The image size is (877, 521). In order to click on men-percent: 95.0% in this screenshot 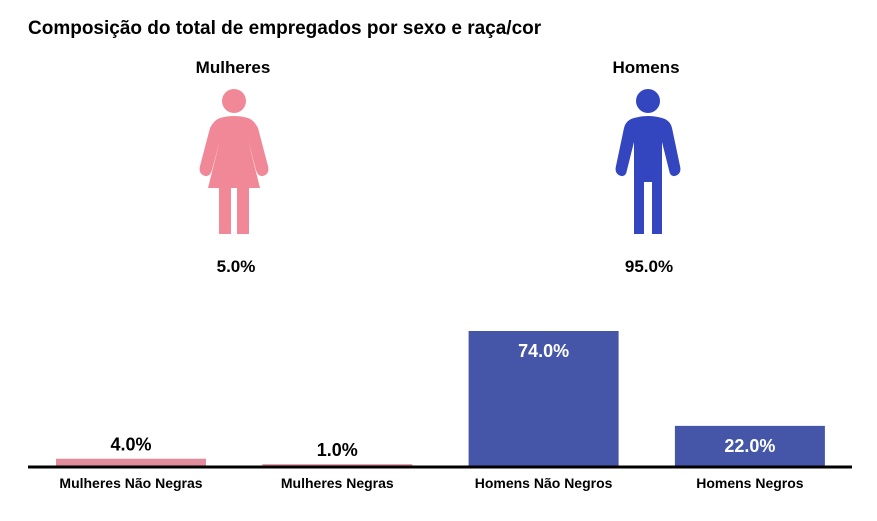, I will do `click(649, 266)`.